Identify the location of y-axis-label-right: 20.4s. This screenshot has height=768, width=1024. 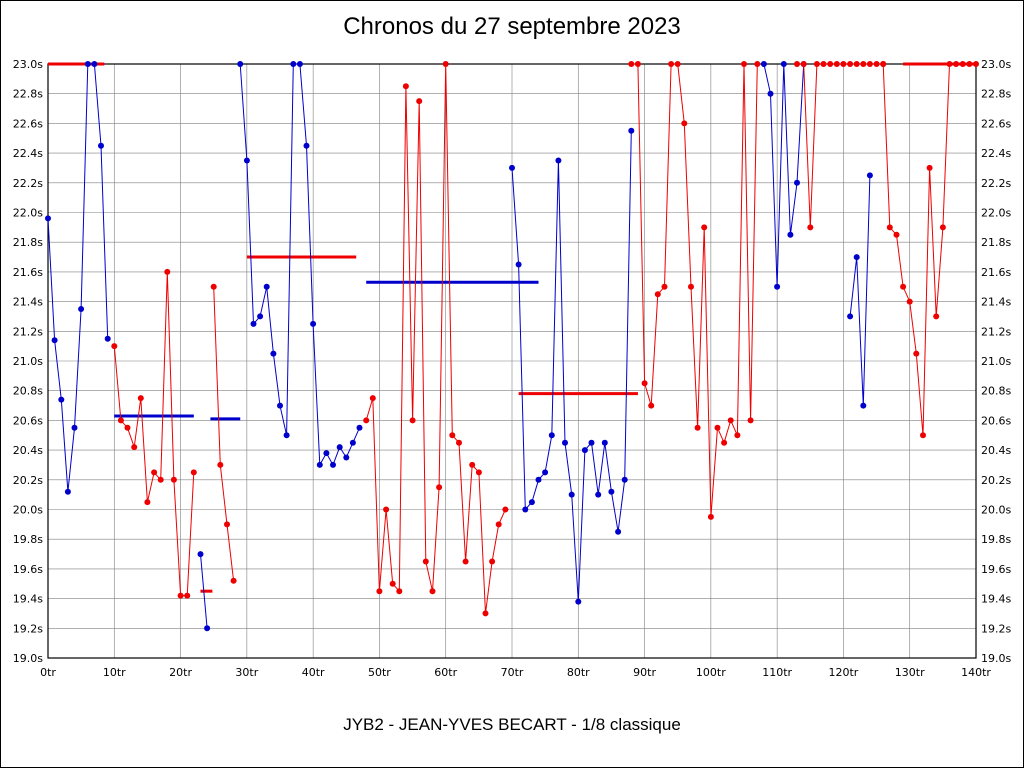
(996, 450).